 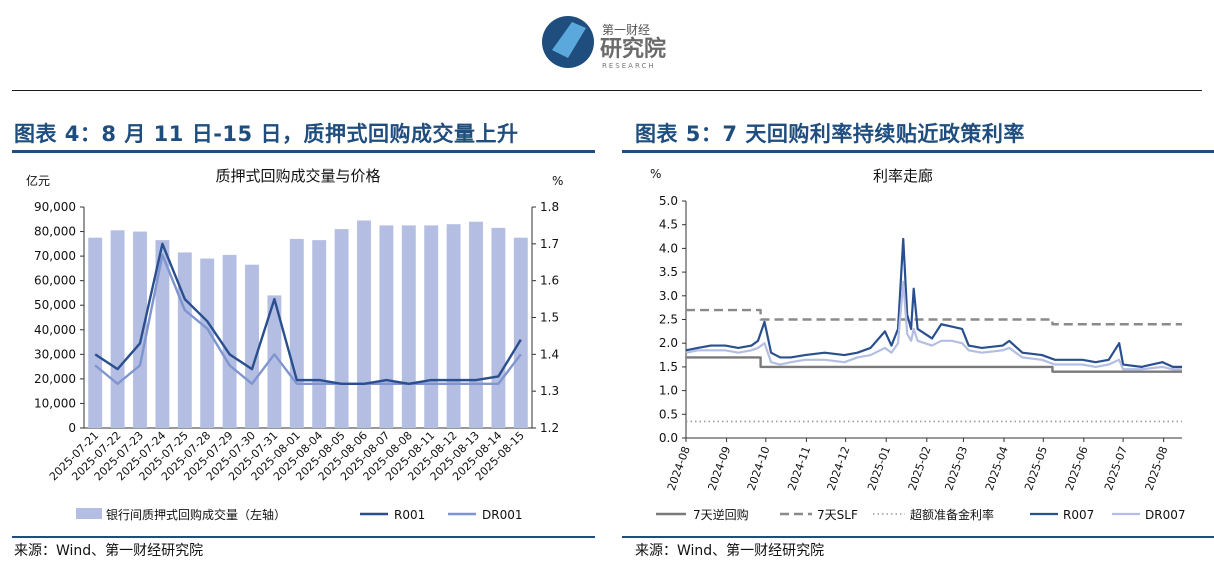 I want to click on slf-line, so click(x=934, y=317).